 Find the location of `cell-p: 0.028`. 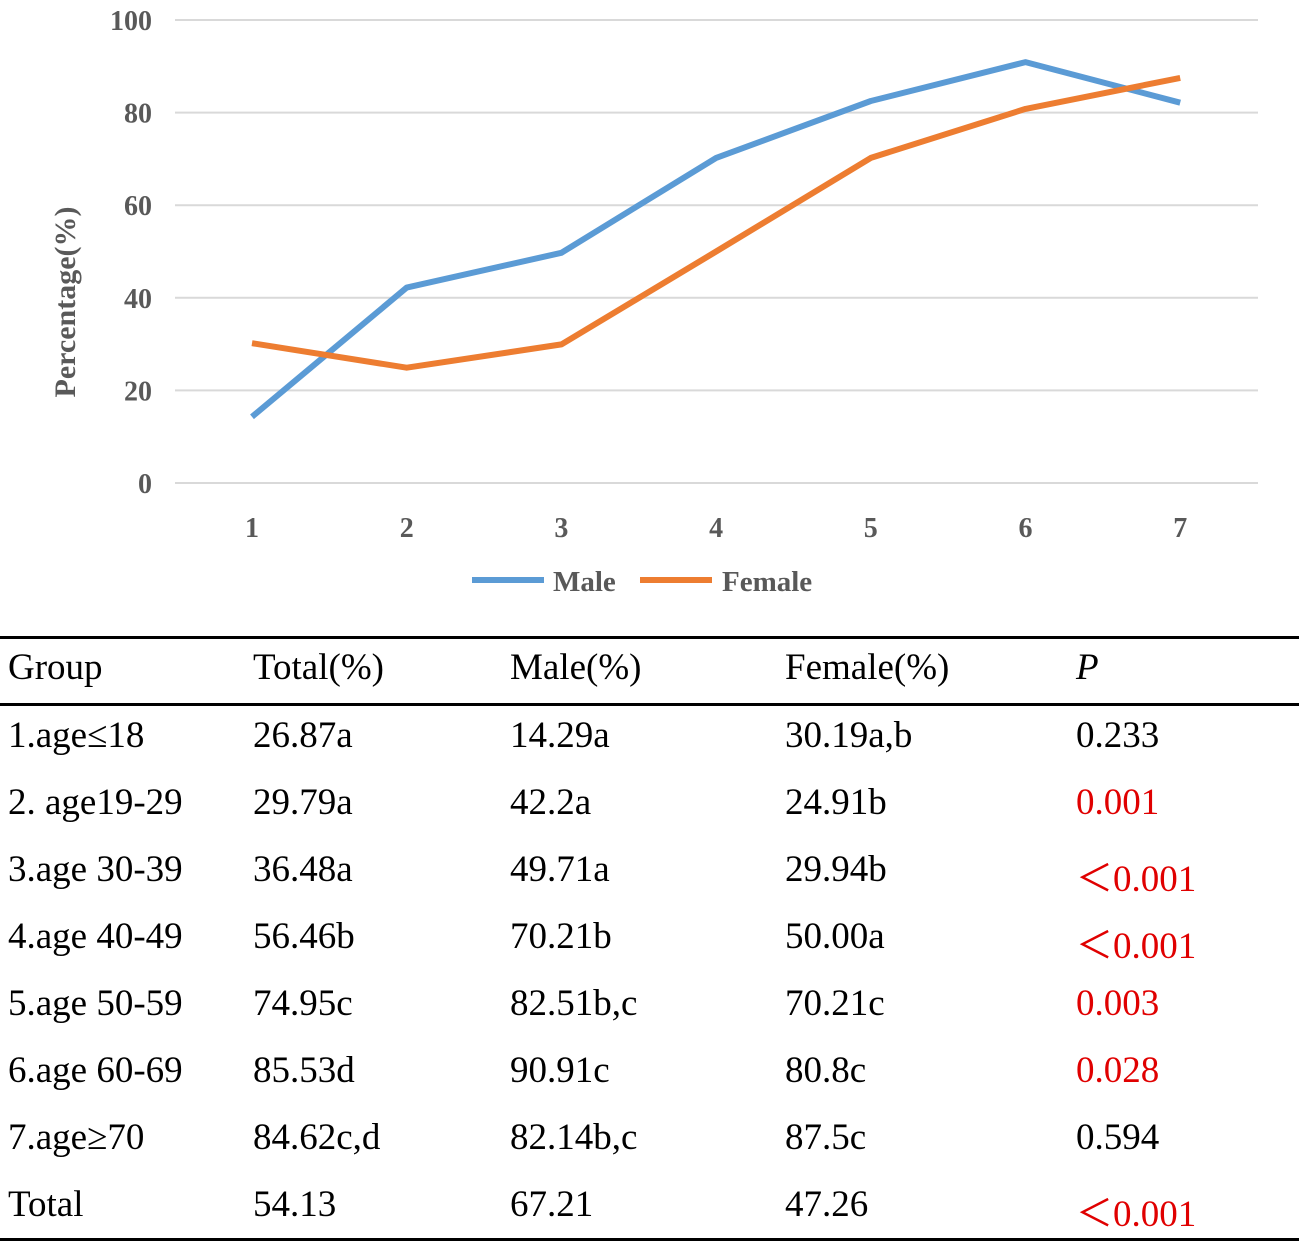

cell-p: 0.028 is located at coordinates (1118, 1070).